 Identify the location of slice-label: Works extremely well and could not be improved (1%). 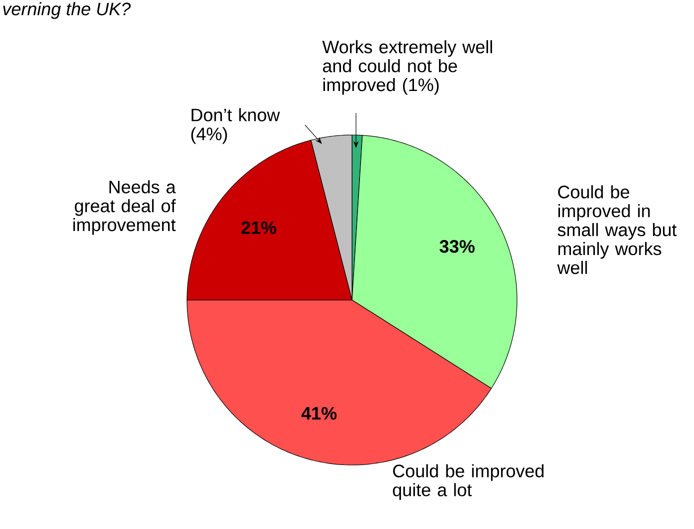
(407, 67).